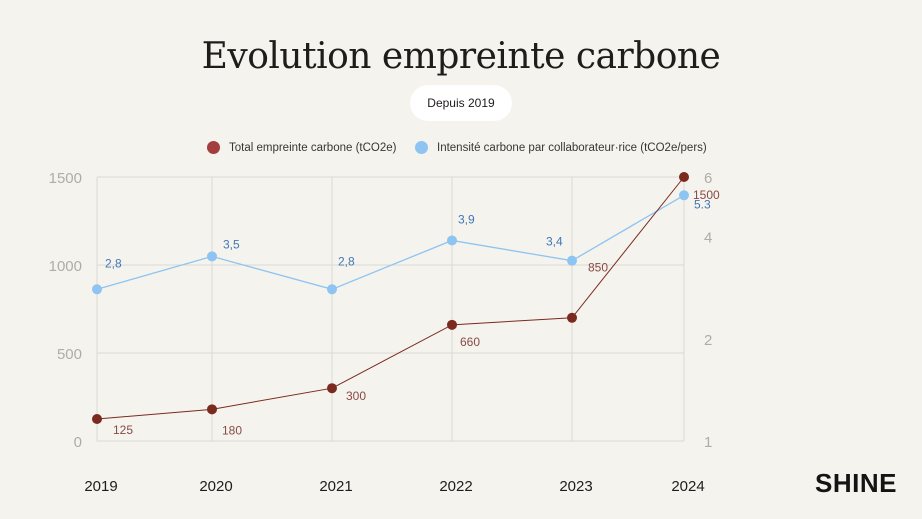 This screenshot has height=519, width=922. What do you see at coordinates (356, 396) in the screenshot?
I see `total-data-label: 300` at bounding box center [356, 396].